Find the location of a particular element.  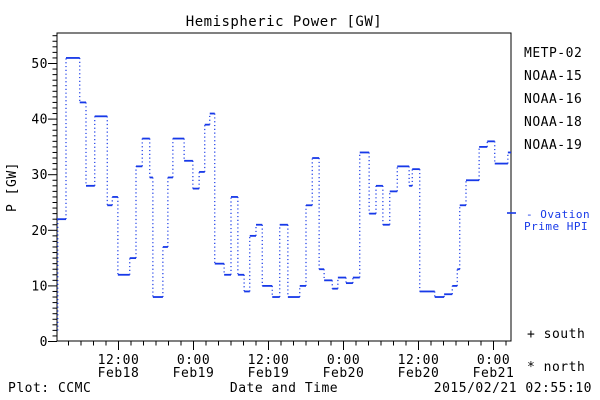

timestamp: 2015/02/21 02:55:10 is located at coordinates (513, 388).